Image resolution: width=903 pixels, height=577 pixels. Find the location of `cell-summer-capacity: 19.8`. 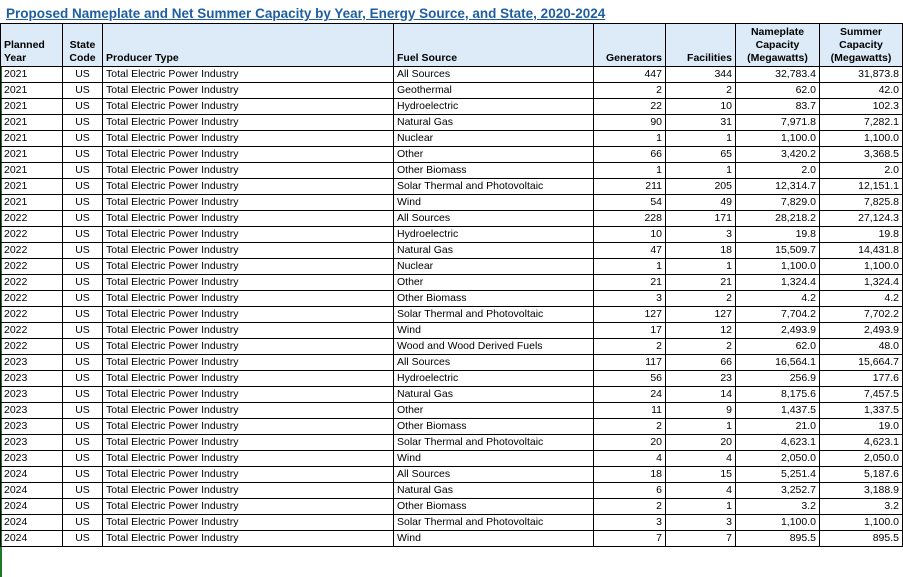

cell-summer-capacity: 19.8 is located at coordinates (861, 234).